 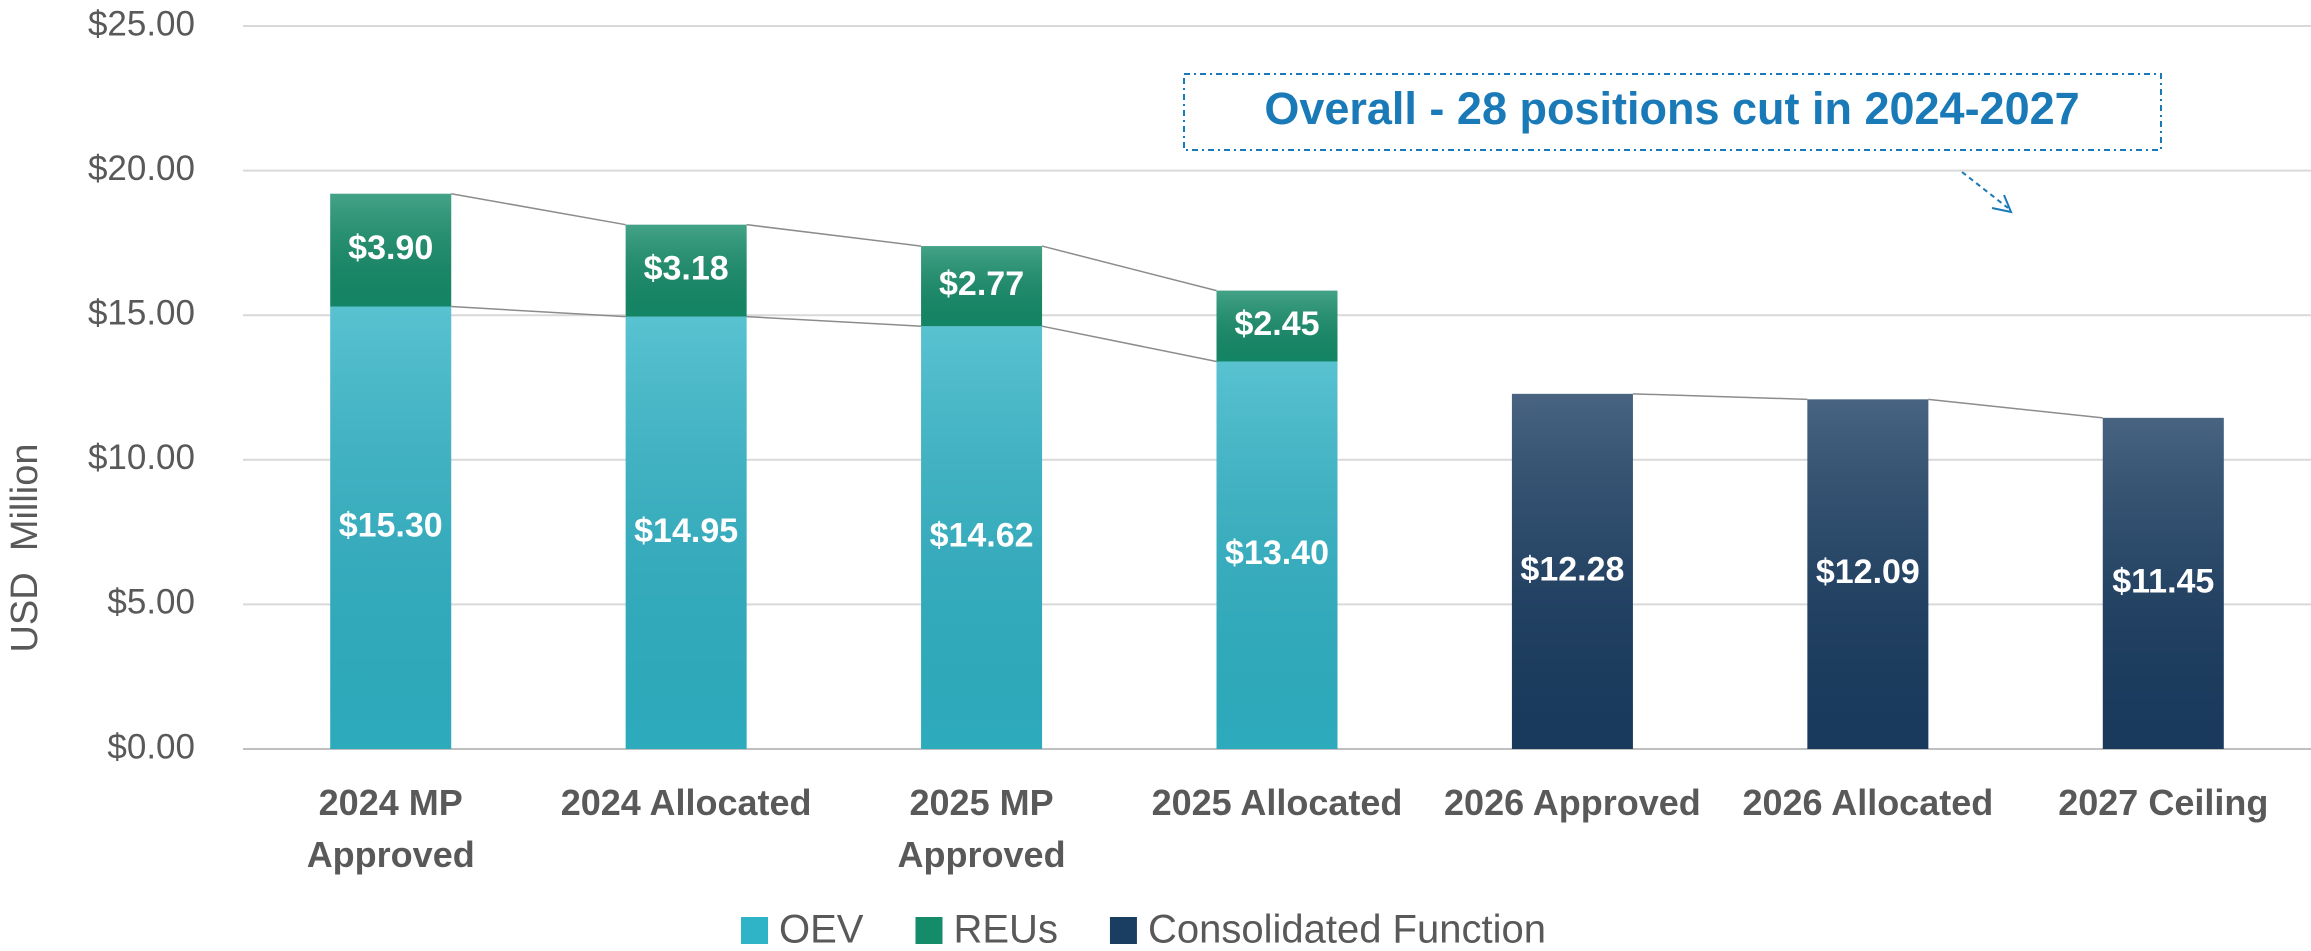 What do you see at coordinates (151, 746) in the screenshot?
I see `y-tick-label: $0.00` at bounding box center [151, 746].